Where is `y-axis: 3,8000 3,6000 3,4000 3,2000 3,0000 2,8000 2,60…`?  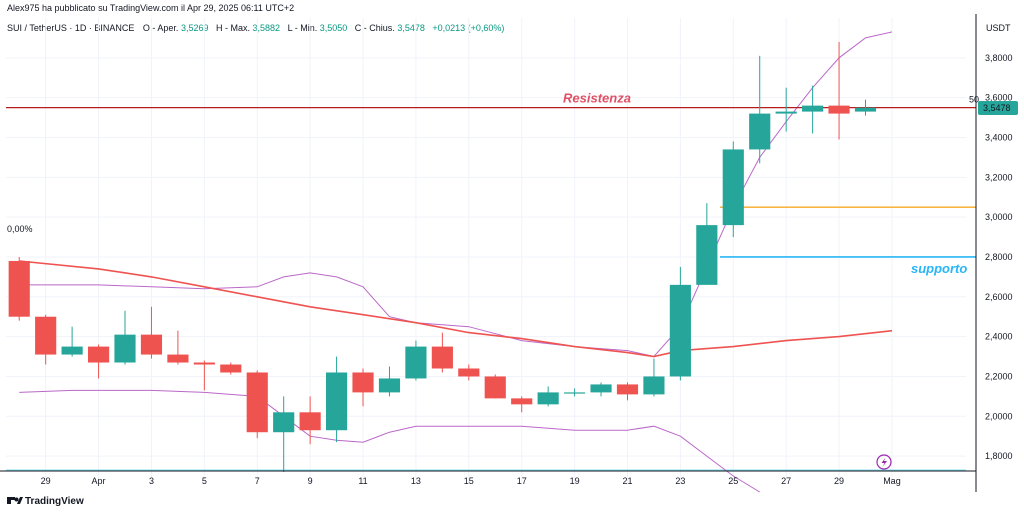 y-axis: 3,8000 3,6000 3,4000 3,2000 3,0000 2,8000 2,60… is located at coordinates (996, 253).